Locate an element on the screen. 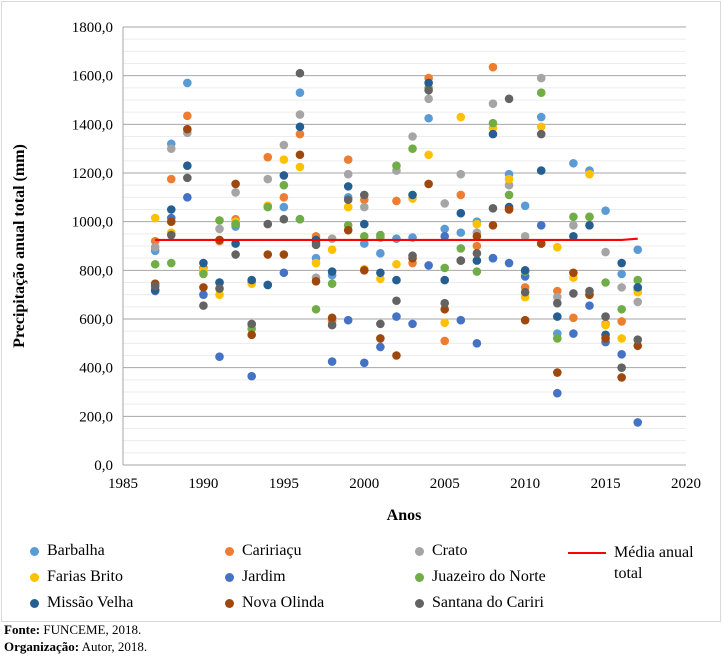  legend-juazeiro: Juazeiro do Norte is located at coordinates (480, 577).